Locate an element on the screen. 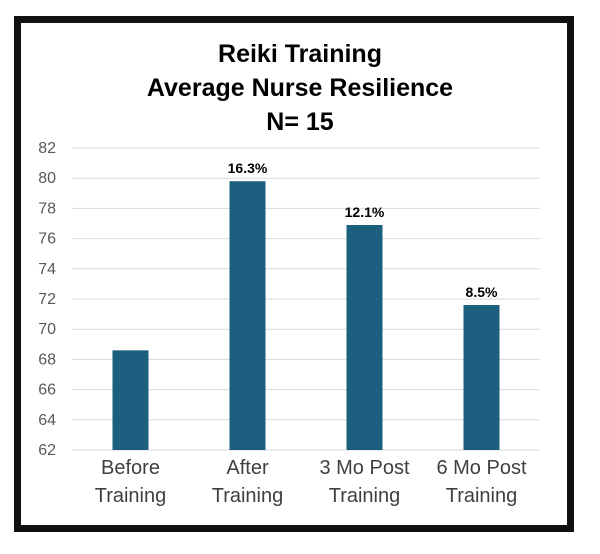  data-label: 8.5% is located at coordinates (482, 292).